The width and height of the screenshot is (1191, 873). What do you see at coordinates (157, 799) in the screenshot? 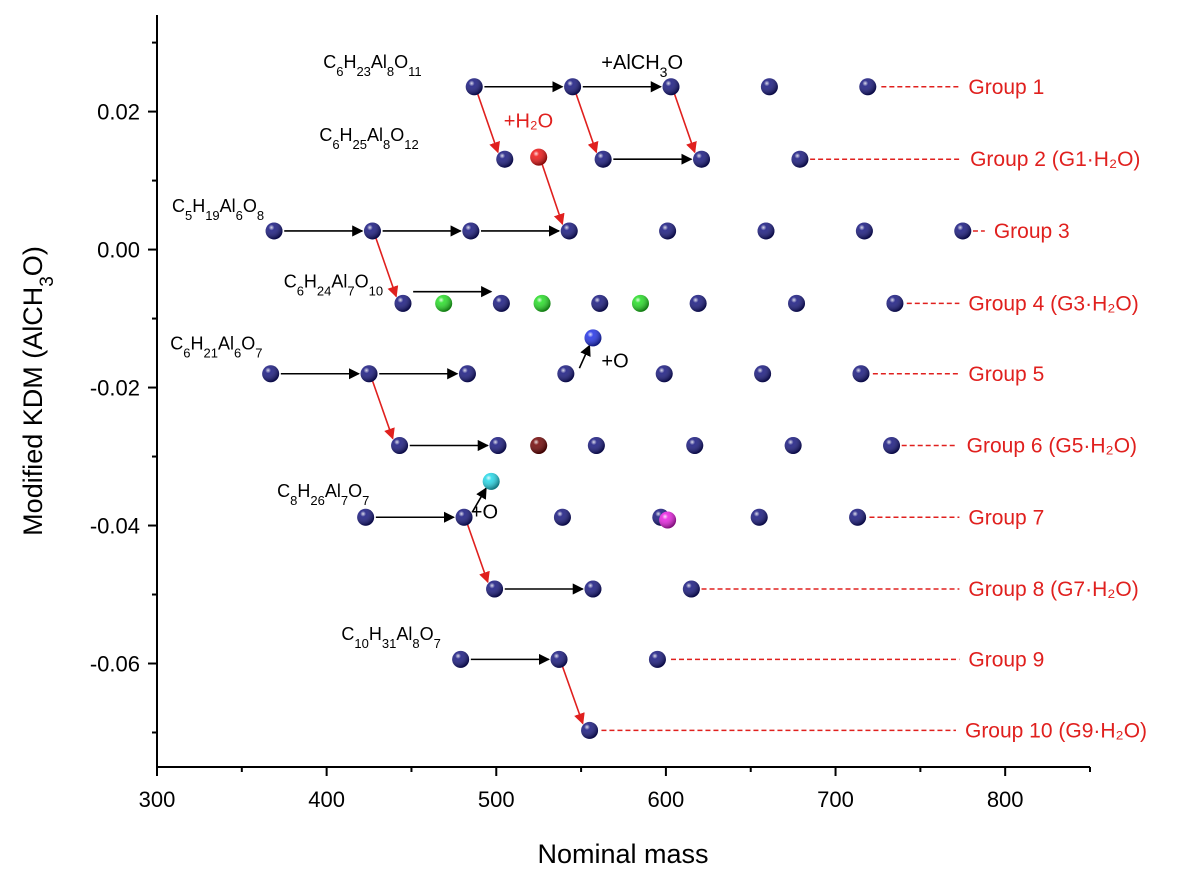
I see `x-tick-label: 300` at bounding box center [157, 799].